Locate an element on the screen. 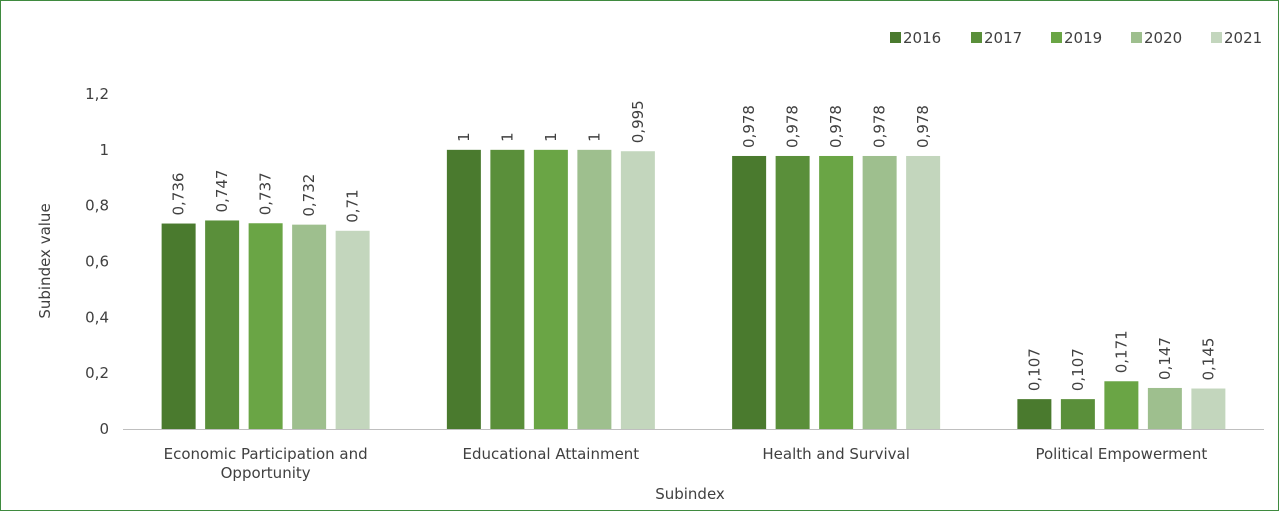 The width and height of the screenshot is (1279, 514). data-label: 0,147 is located at coordinates (1165, 358).